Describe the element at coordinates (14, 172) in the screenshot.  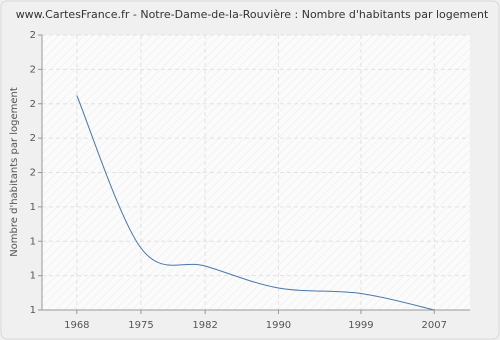
I see `y-axis-label: Nombre d'habitants par logement` at that location.